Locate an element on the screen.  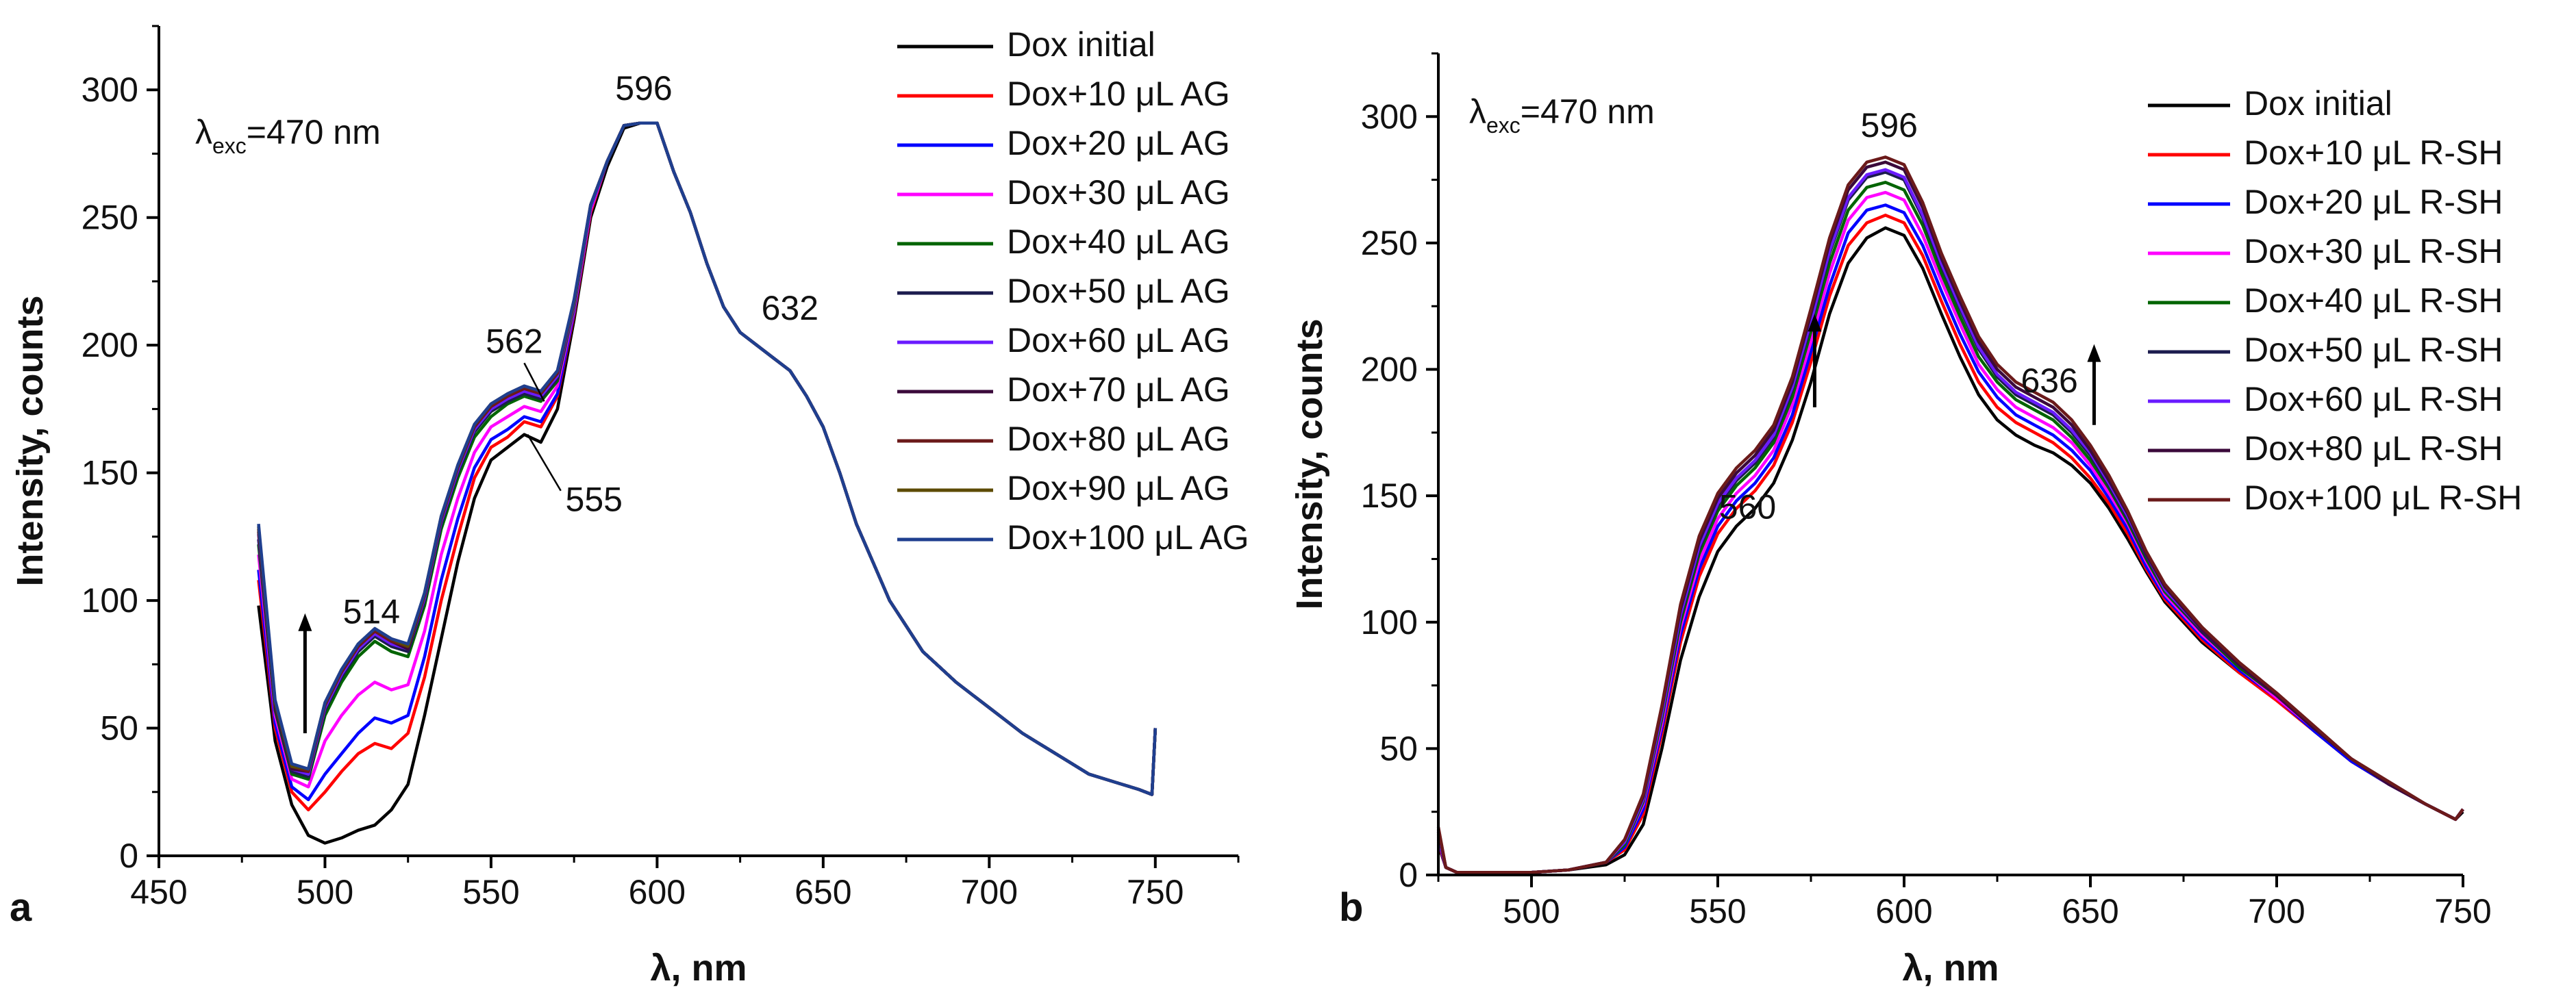
legend-label-6: Dox+50 μL R-SH is located at coordinates (2373, 350).